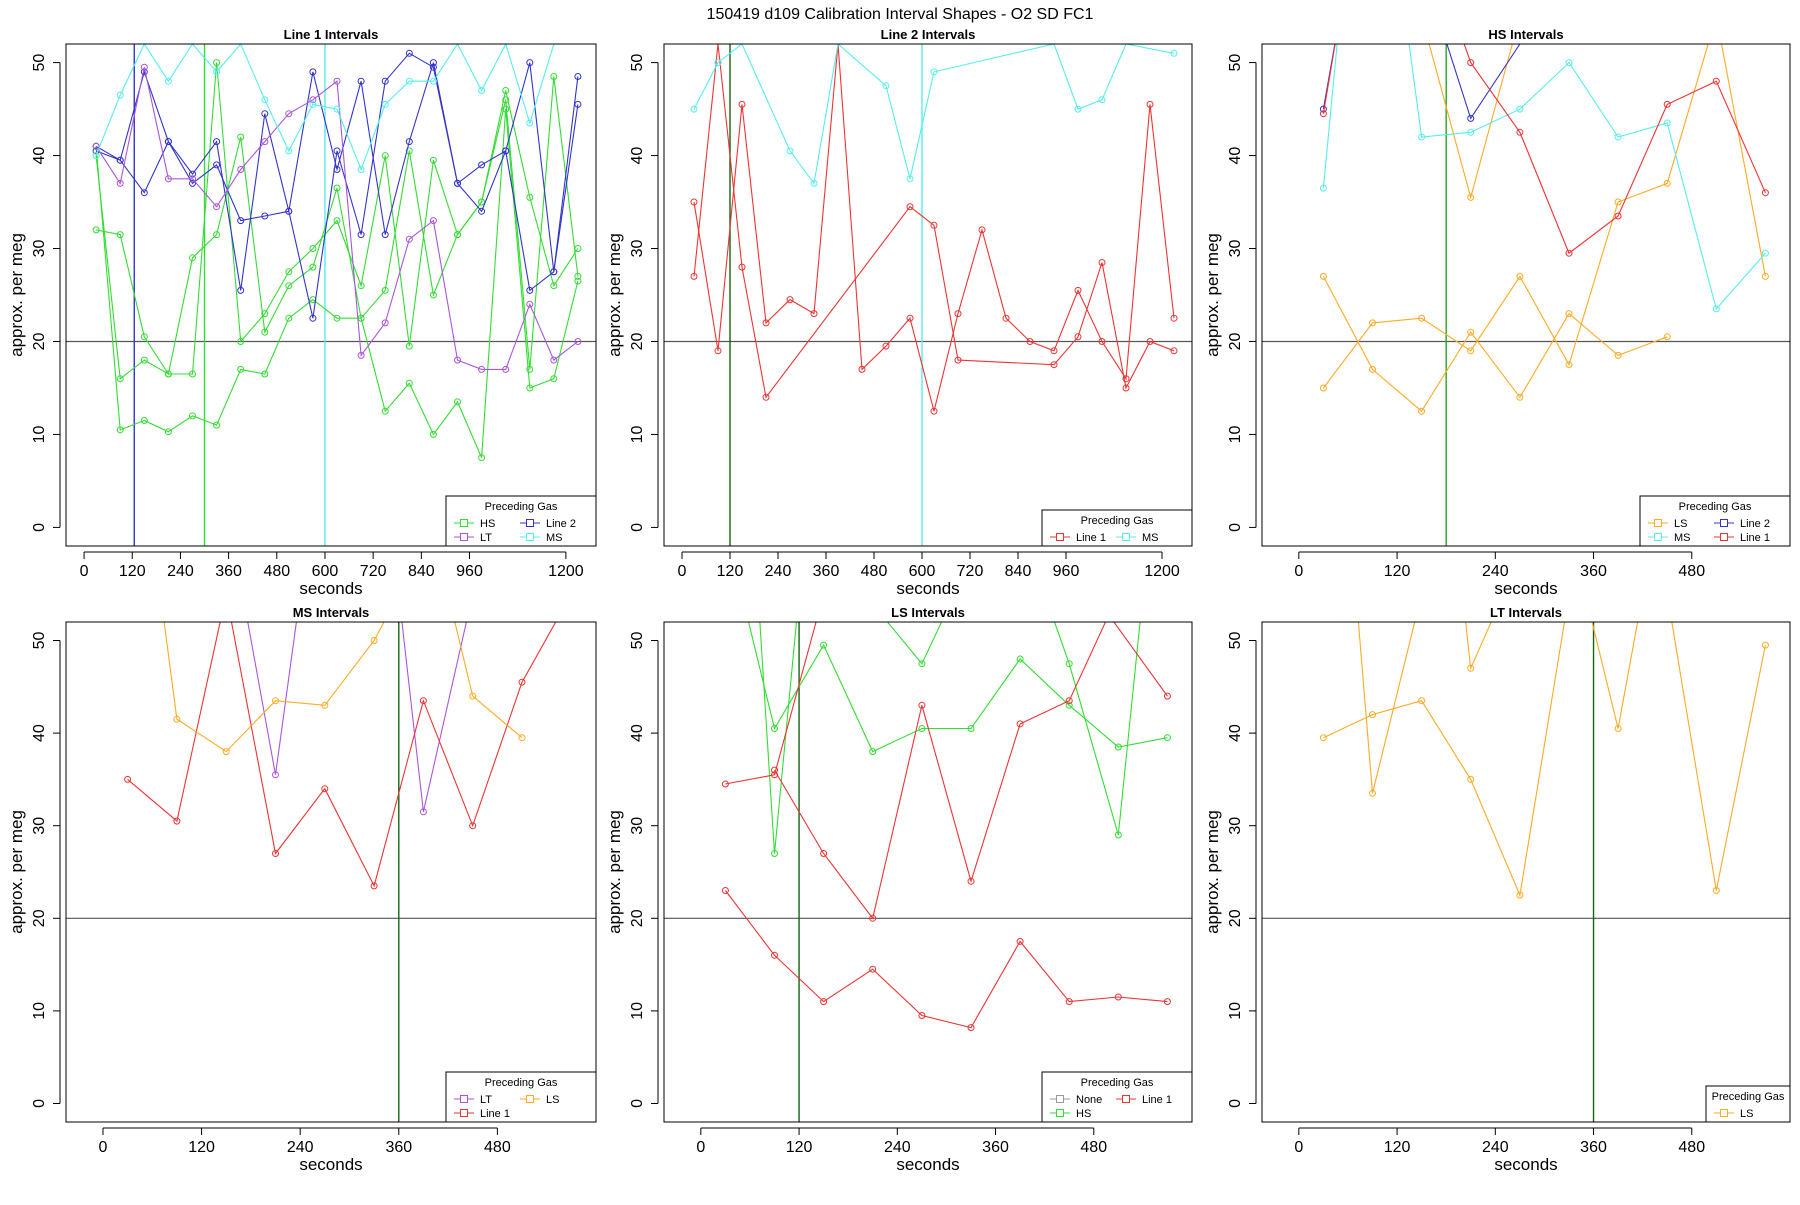 The width and height of the screenshot is (1800, 1205). Describe the element at coordinates (1117, 1097) in the screenshot. I see `legend: Preceding Gas None Line 1 HS` at that location.